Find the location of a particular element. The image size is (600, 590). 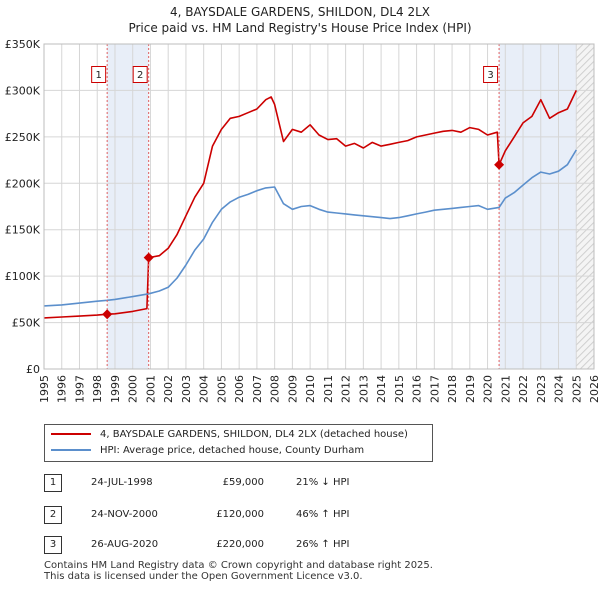

transaction-marker-label: 3 is located at coordinates (490, 75).